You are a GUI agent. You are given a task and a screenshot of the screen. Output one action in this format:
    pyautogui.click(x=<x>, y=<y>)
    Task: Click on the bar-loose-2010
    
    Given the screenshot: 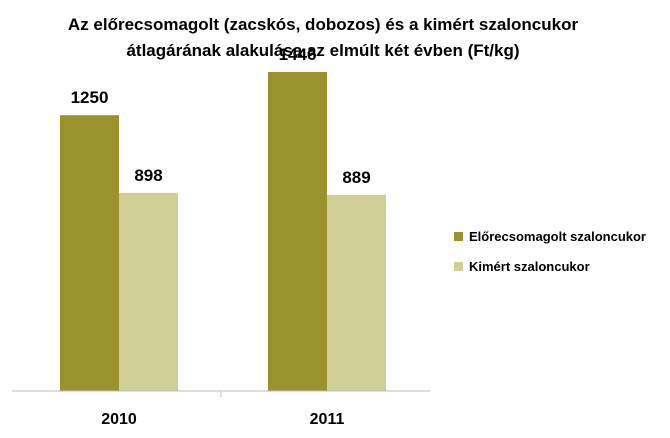 What is the action you would take?
    pyautogui.click(x=148, y=291)
    